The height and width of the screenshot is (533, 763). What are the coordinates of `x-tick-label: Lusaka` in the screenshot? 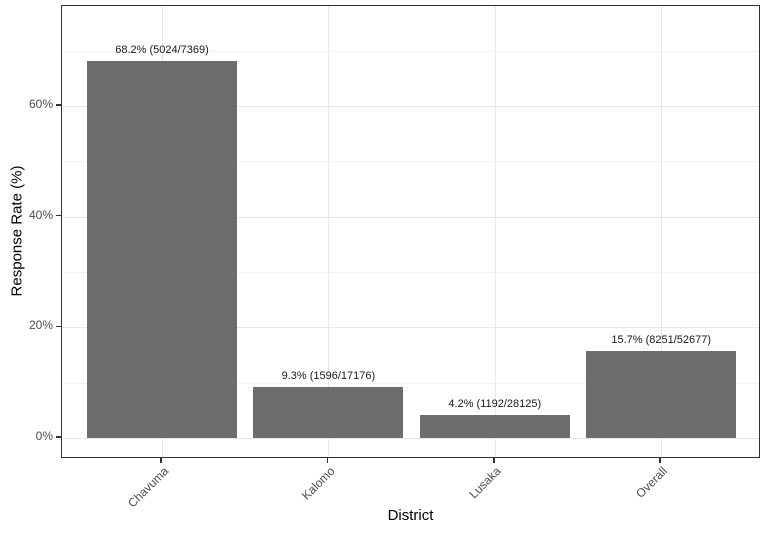 It's located at (485, 483).